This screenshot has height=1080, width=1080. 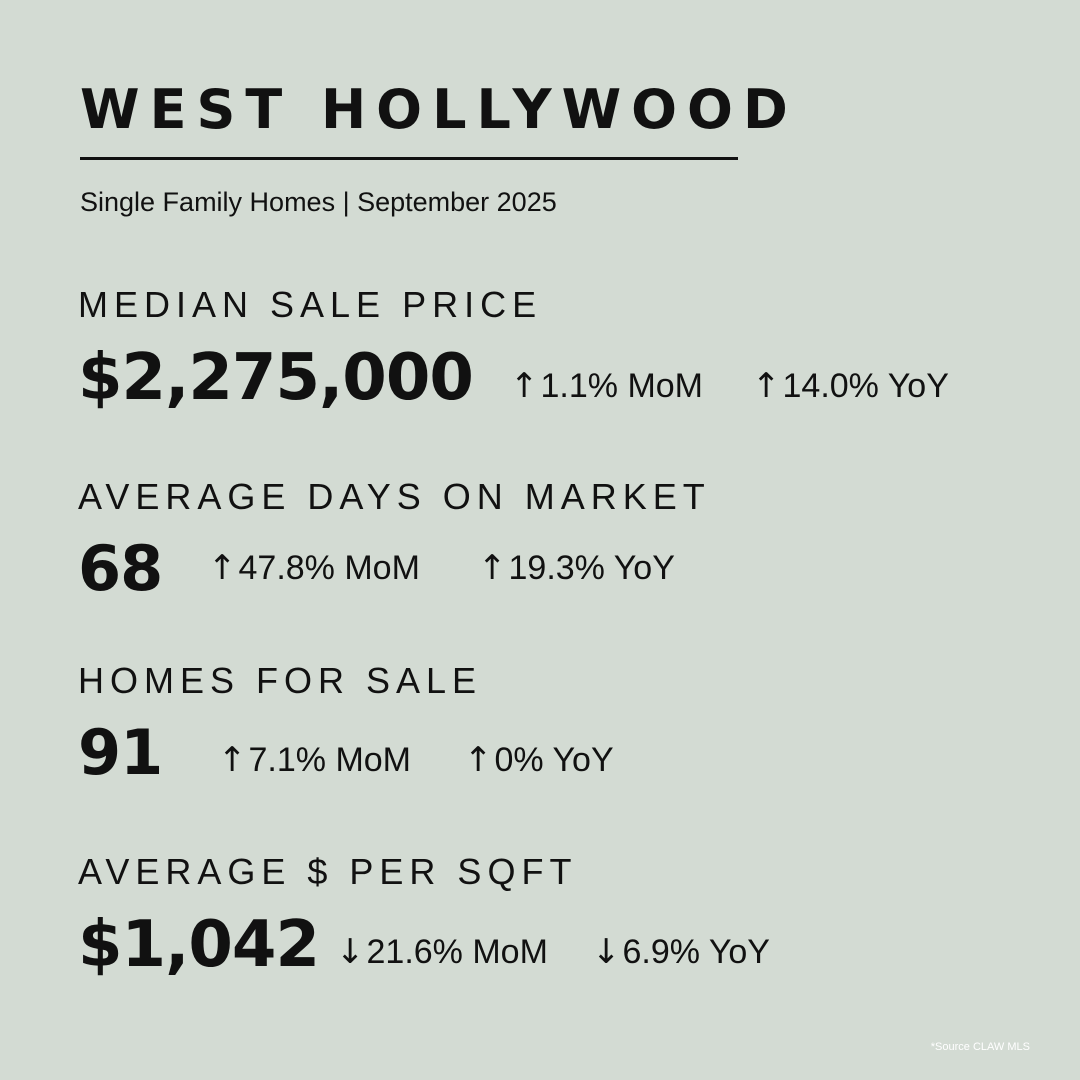 I want to click on homes-for-sale-value: 91, so click(x=120, y=752).